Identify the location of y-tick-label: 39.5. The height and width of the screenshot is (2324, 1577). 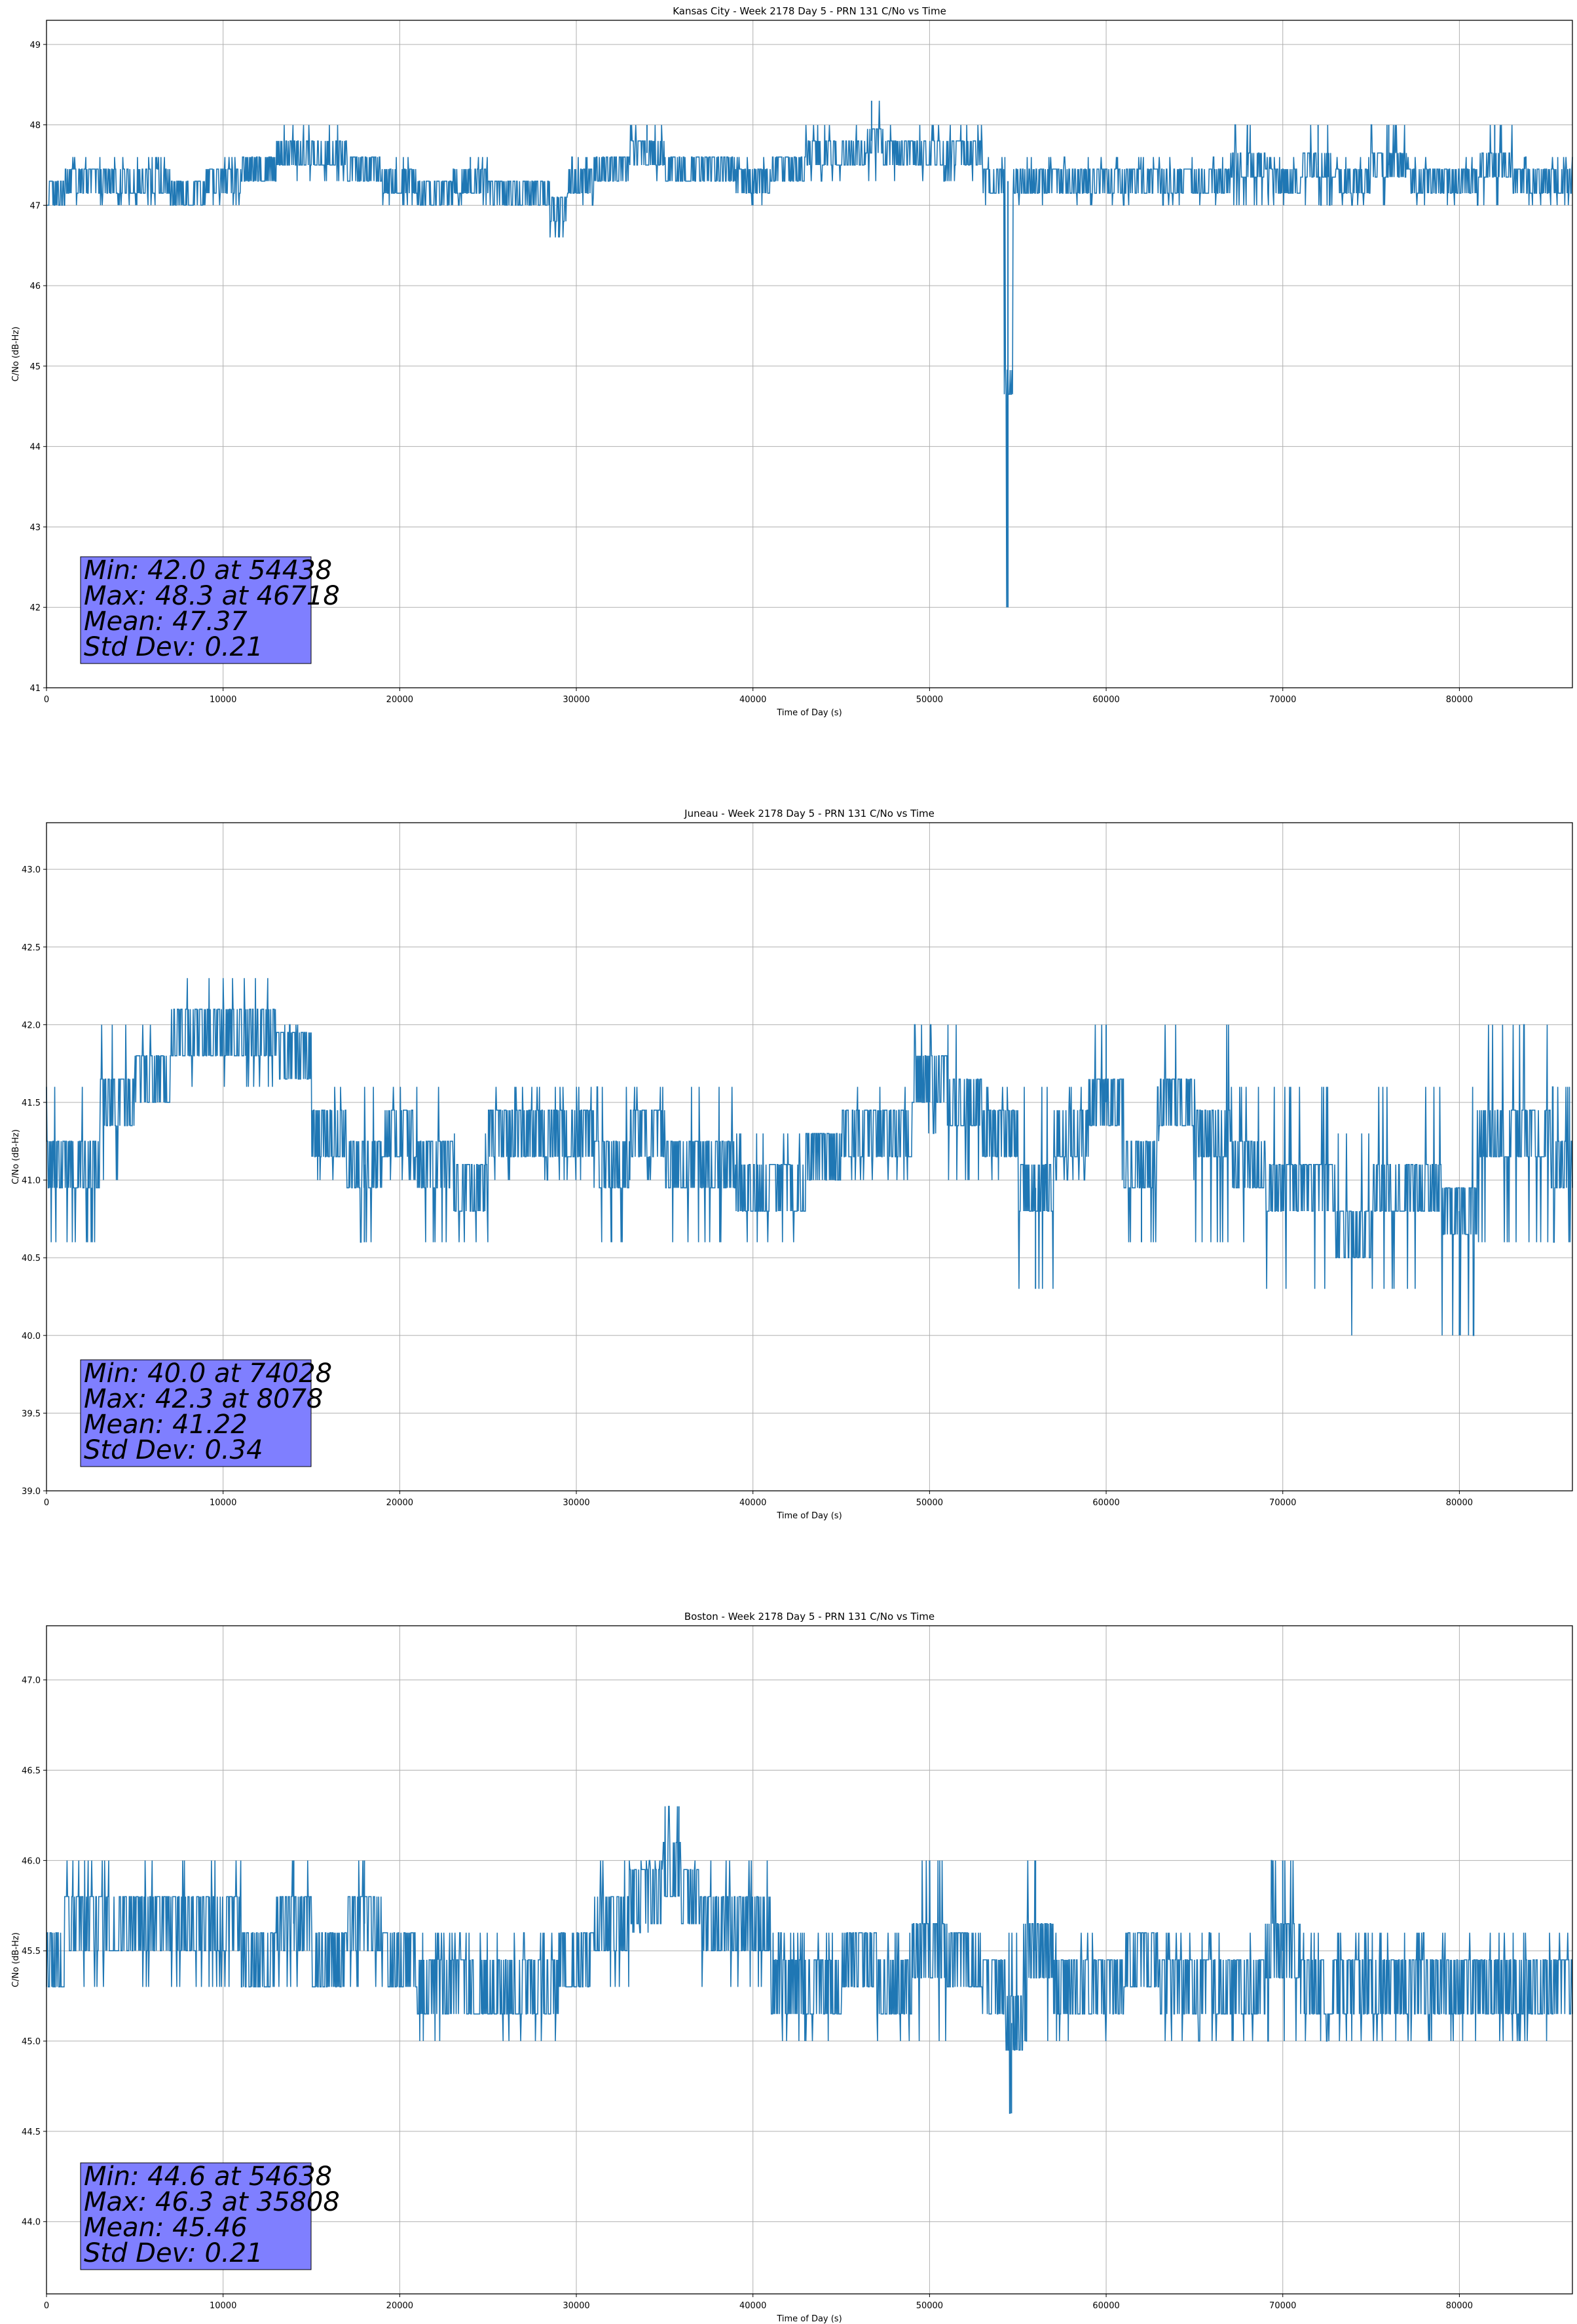
(31, 1414).